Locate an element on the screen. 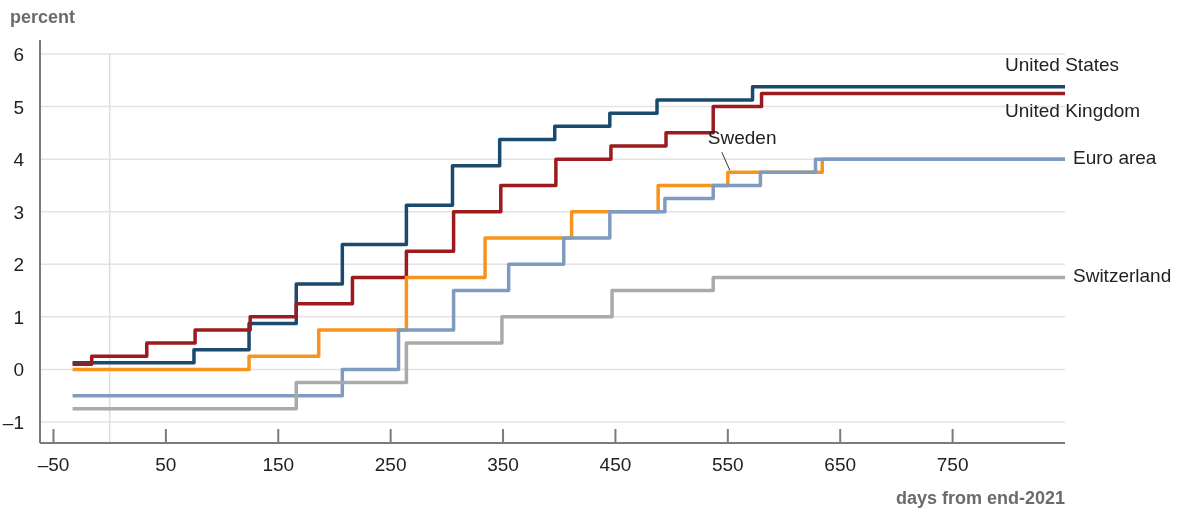 The height and width of the screenshot is (514, 1202). x-axis-title: days from end-2021 is located at coordinates (980, 498).